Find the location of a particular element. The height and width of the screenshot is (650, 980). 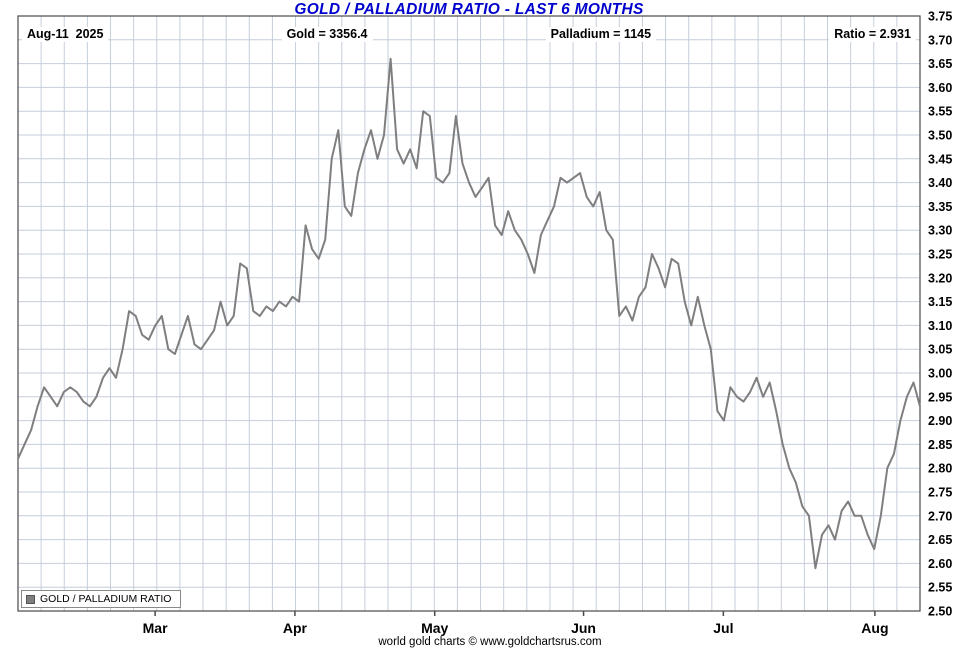

svg-text: 3.05 is located at coordinates (940, 350).